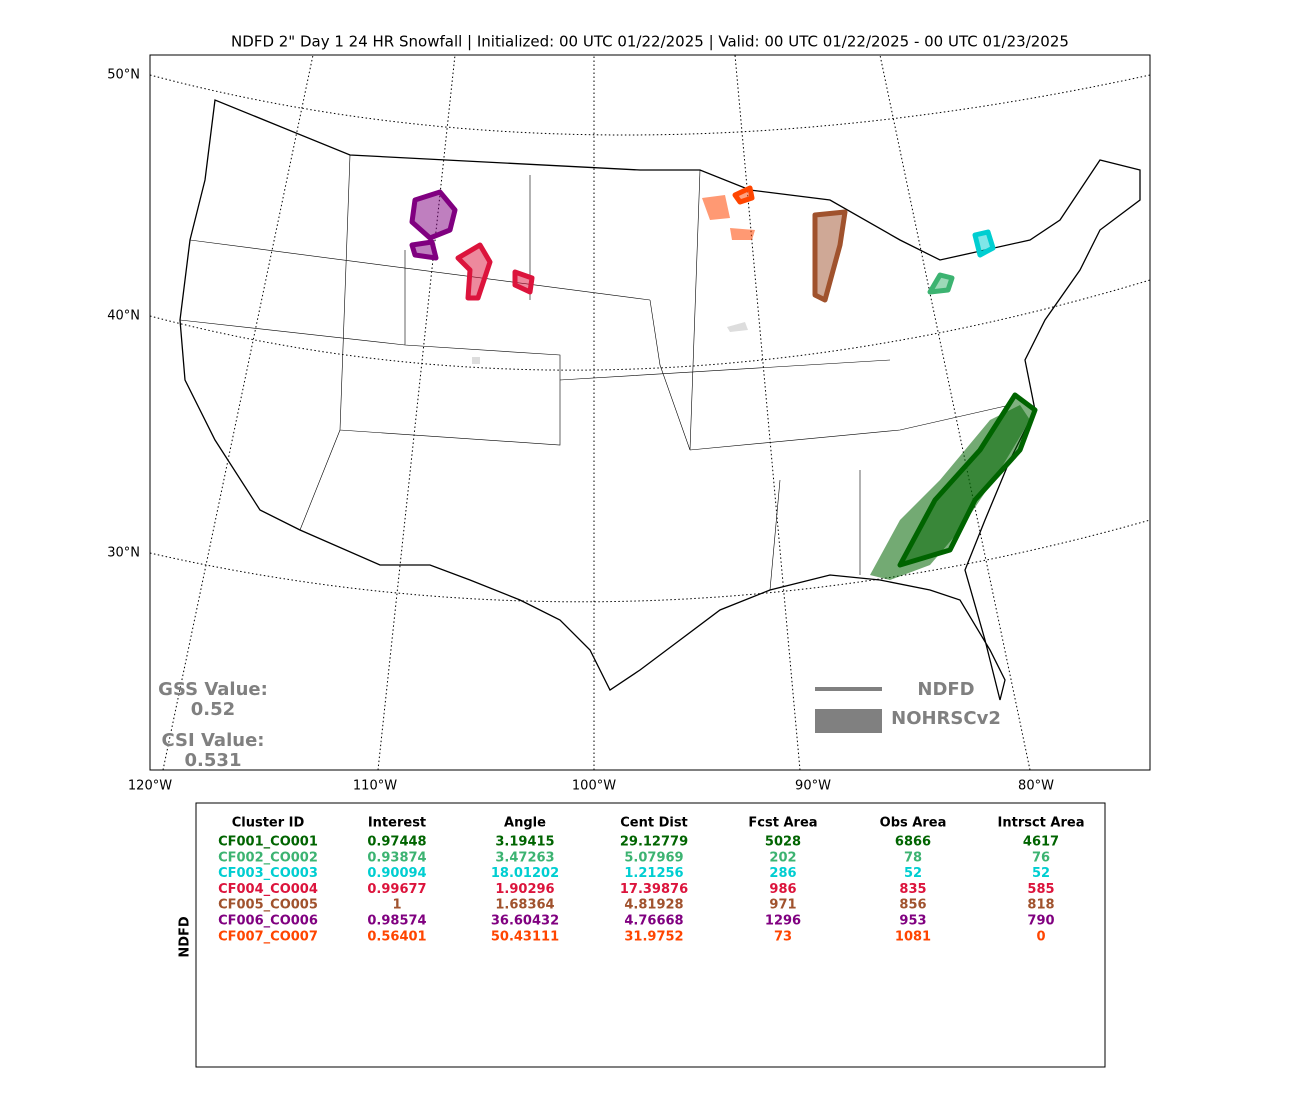 The width and height of the screenshot is (1300, 1104). What do you see at coordinates (912, 921) in the screenshot?
I see `table-cell: 953` at bounding box center [912, 921].